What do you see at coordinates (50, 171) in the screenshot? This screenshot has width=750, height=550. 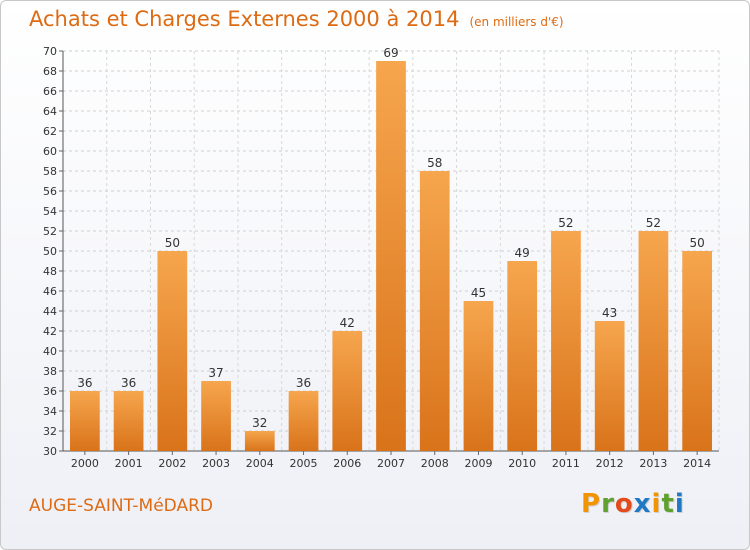 I see `y-tick-label: 58` at bounding box center [50, 171].